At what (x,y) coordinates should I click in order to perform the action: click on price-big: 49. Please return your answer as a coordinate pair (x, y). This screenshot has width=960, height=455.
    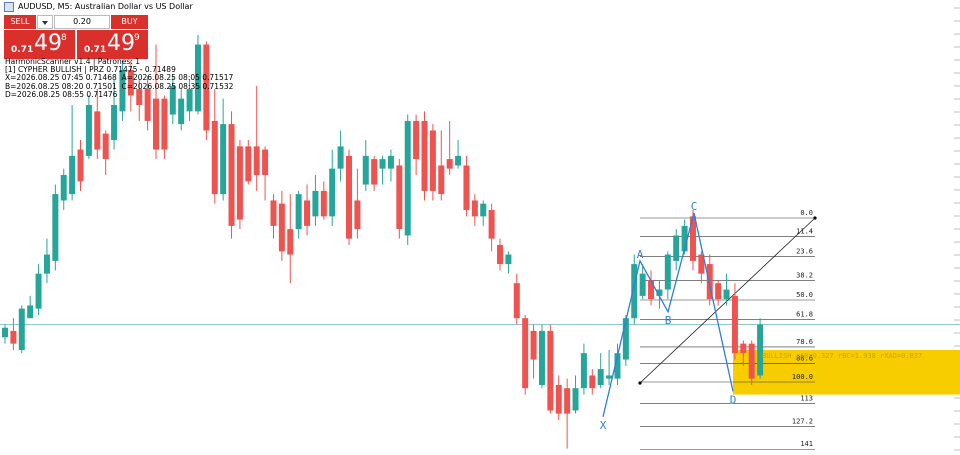
    Looking at the image, I should click on (48, 43).